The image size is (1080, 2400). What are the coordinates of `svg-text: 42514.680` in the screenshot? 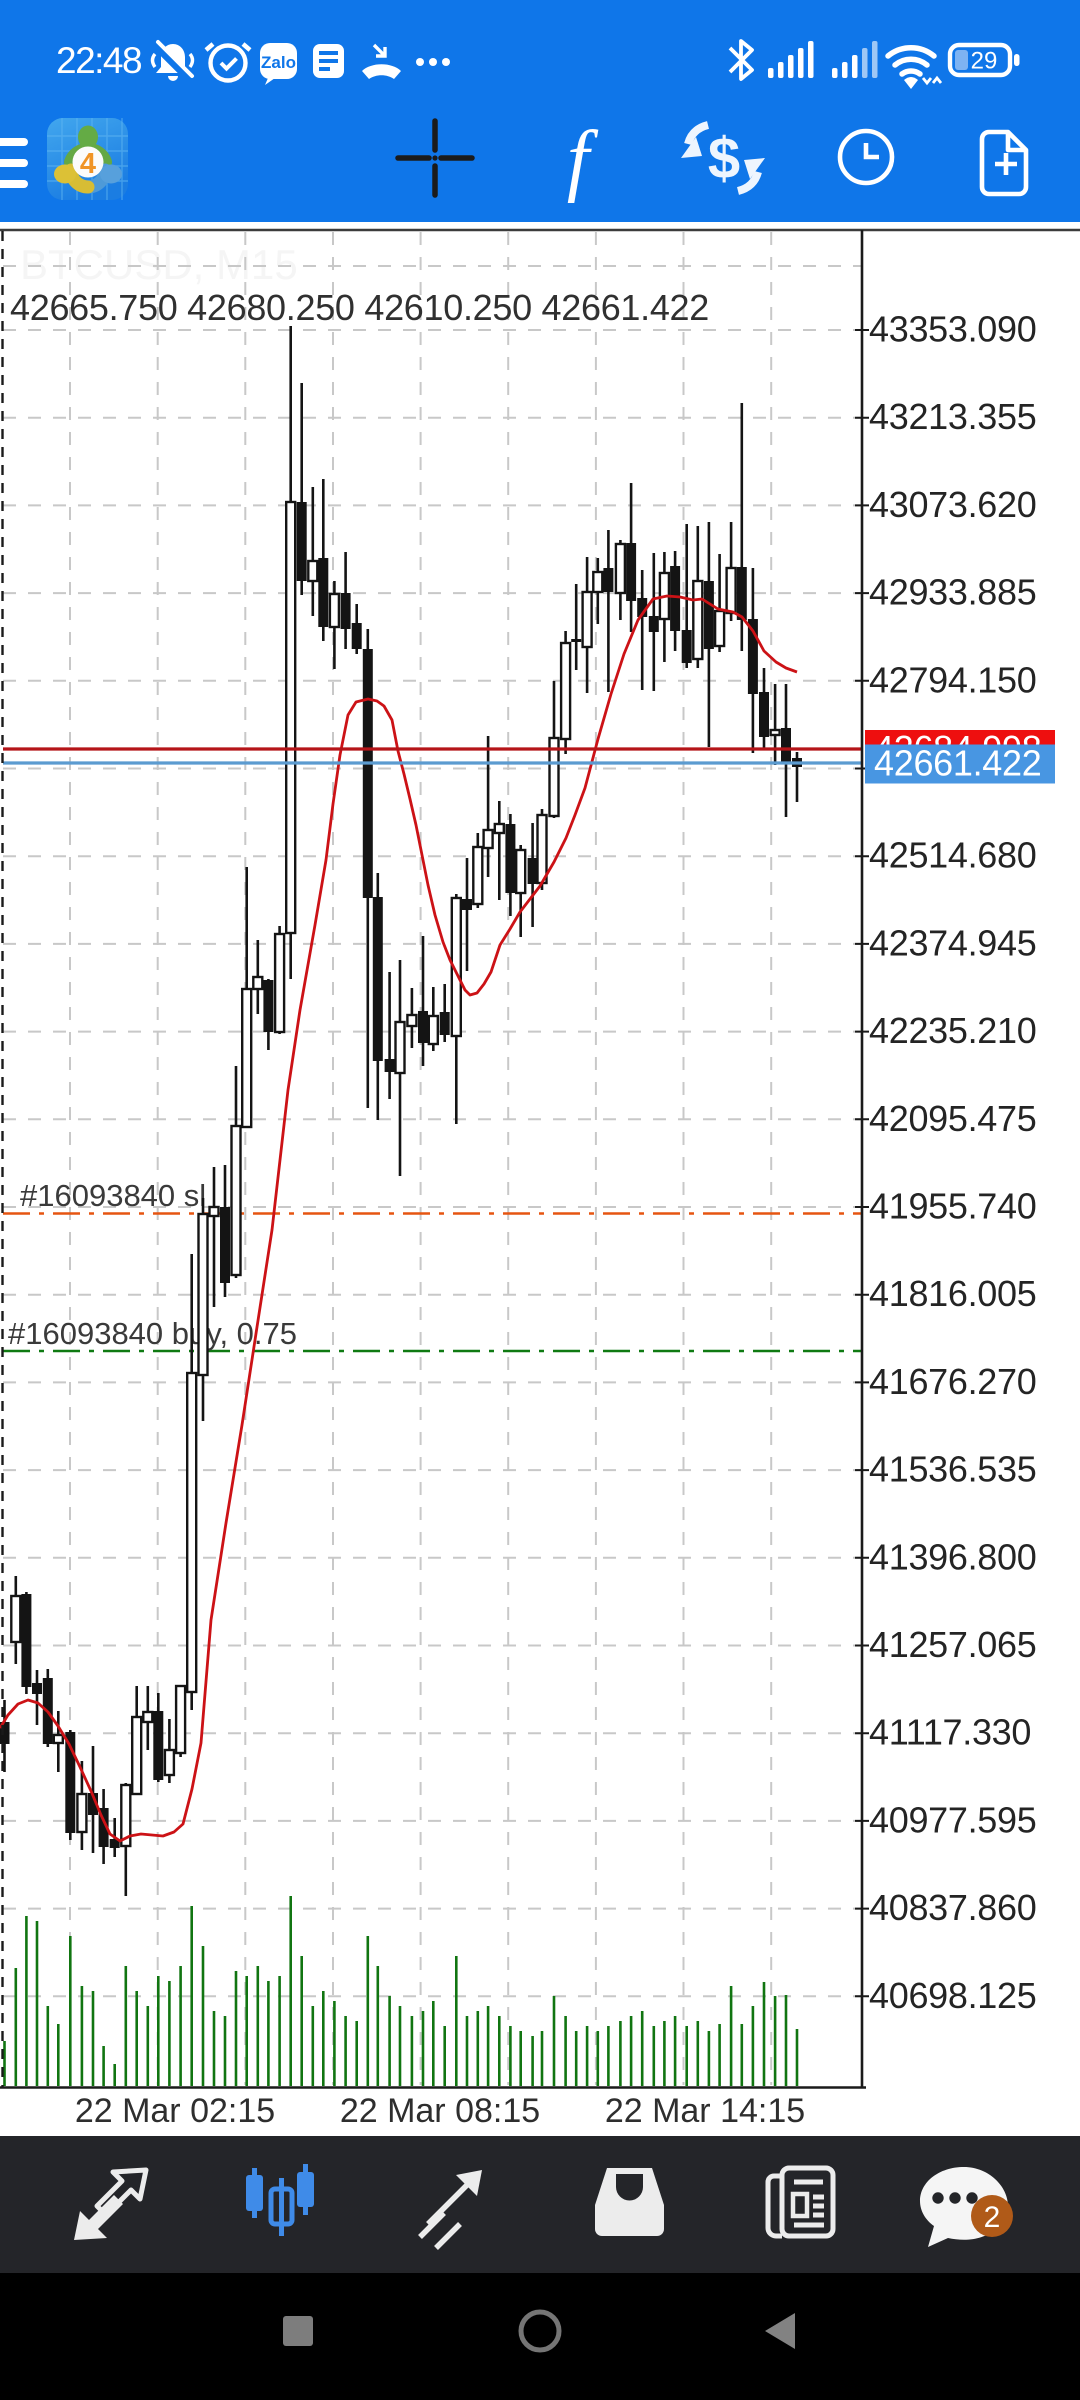 It's located at (952, 855).